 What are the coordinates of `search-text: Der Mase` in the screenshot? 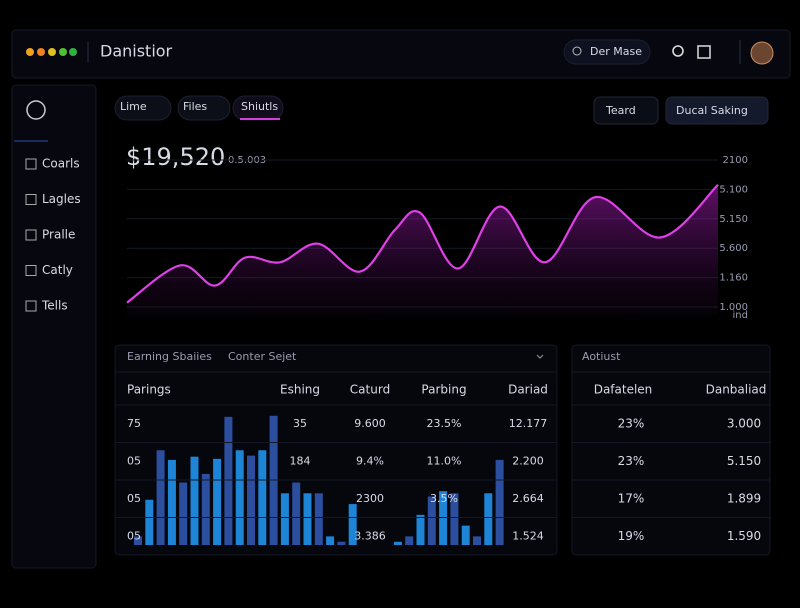 It's located at (616, 51).